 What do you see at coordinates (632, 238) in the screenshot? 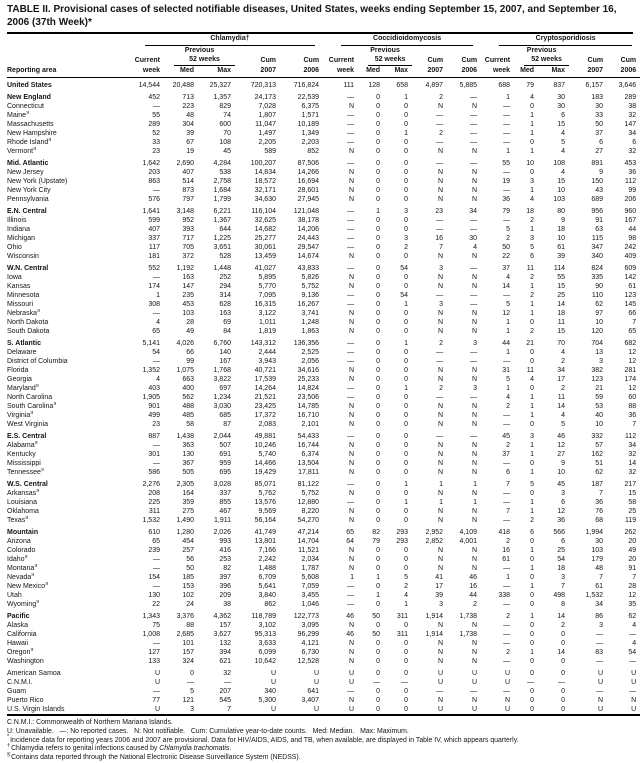
I see `value-cell: 98` at bounding box center [632, 238].